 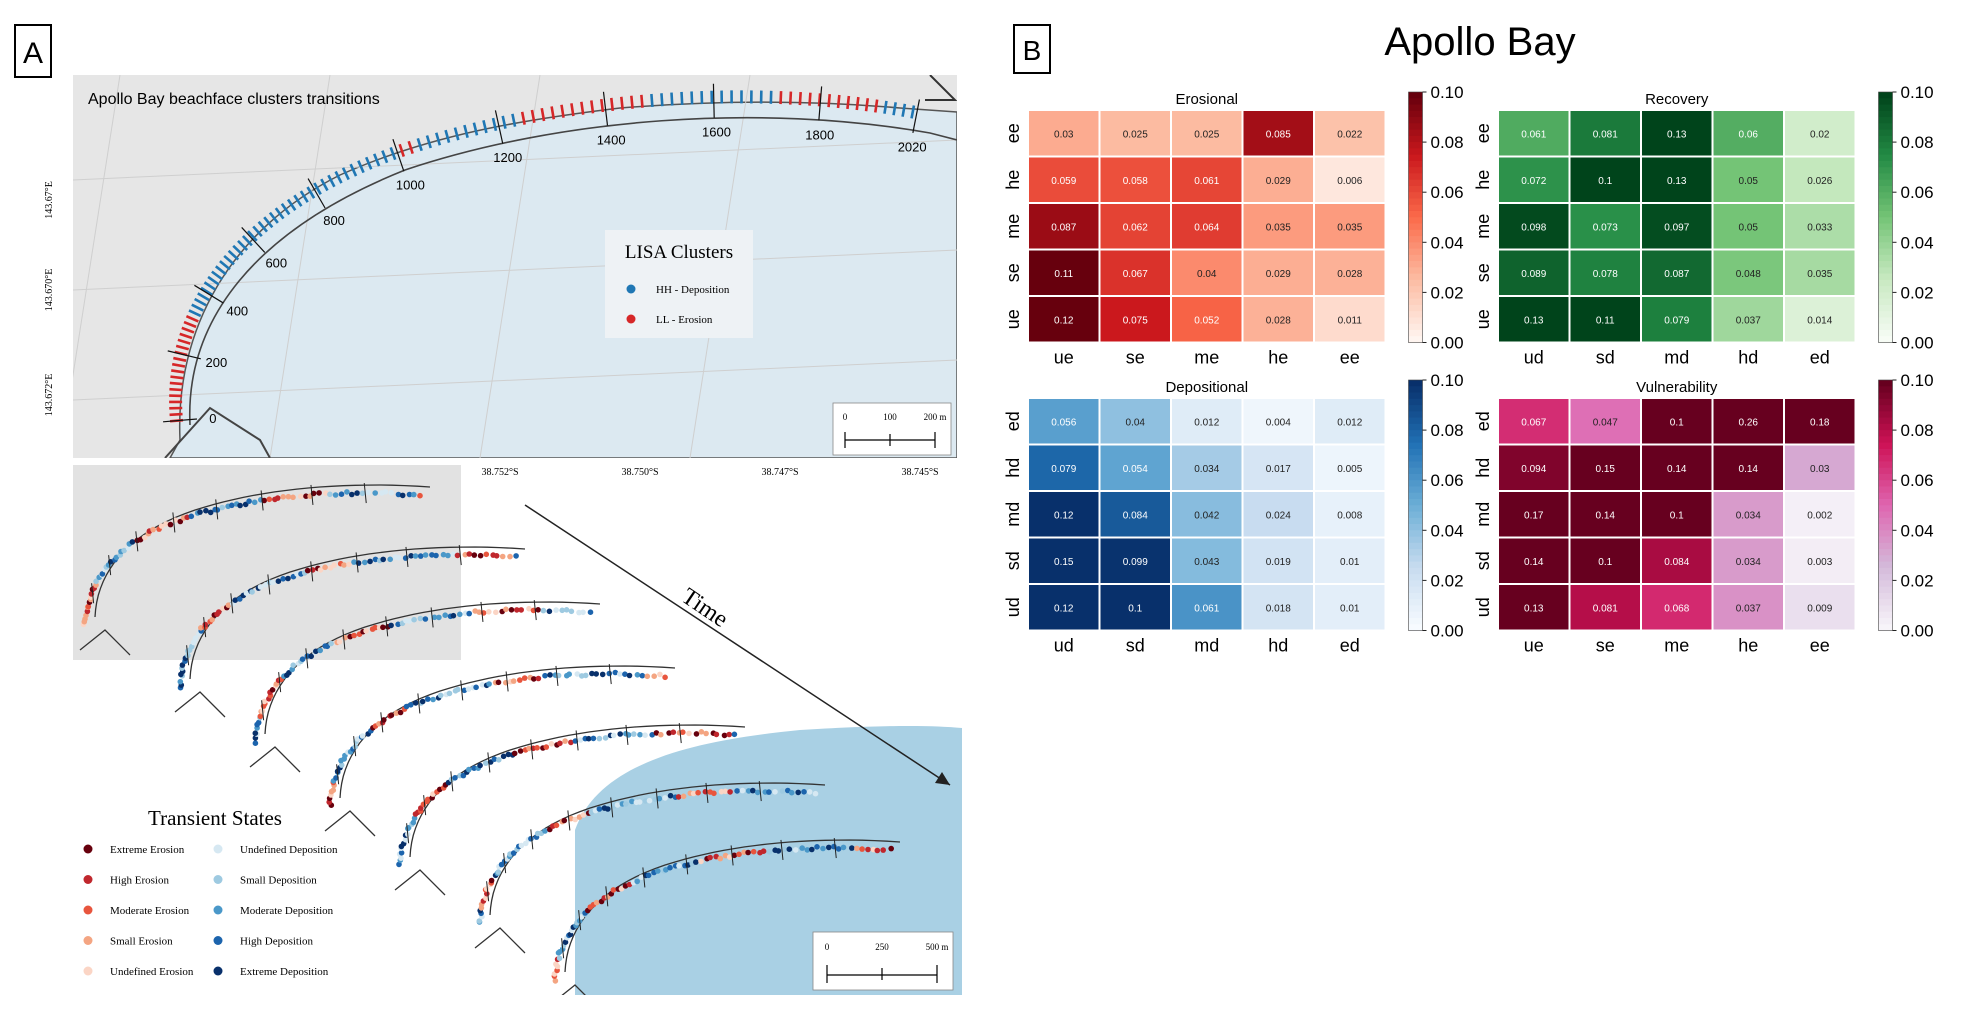 What do you see at coordinates (1605, 227) in the screenshot?
I see `cell-value: 0.073` at bounding box center [1605, 227].